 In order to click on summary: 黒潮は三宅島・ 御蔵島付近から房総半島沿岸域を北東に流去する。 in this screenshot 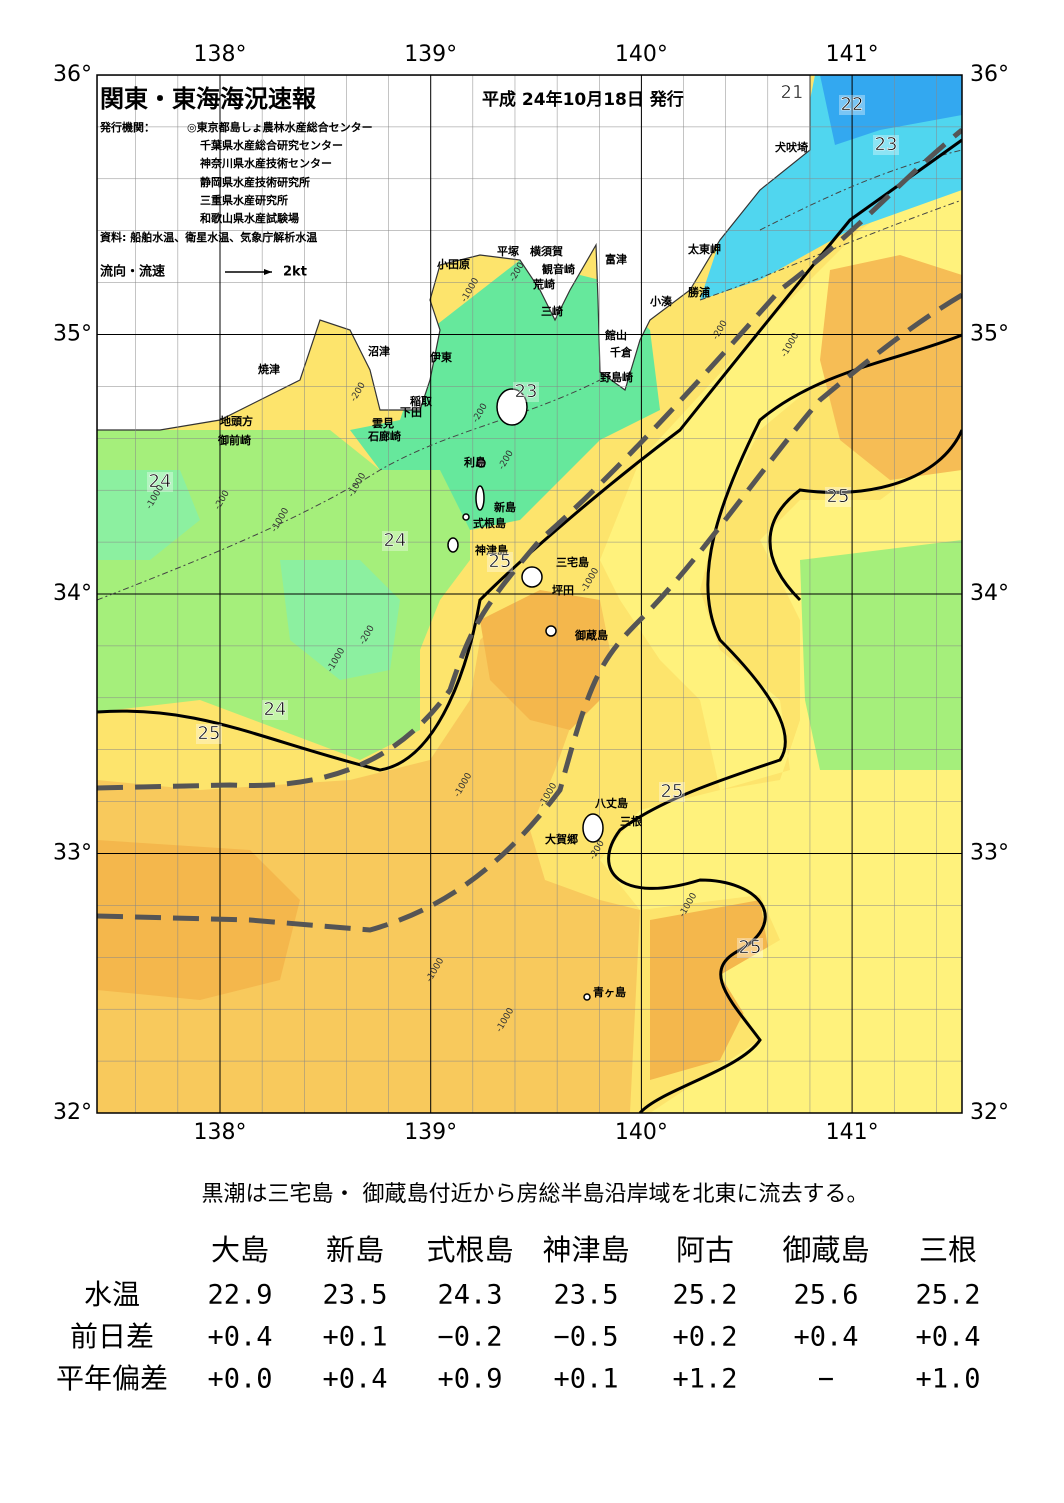, I will do `click(535, 1194)`.